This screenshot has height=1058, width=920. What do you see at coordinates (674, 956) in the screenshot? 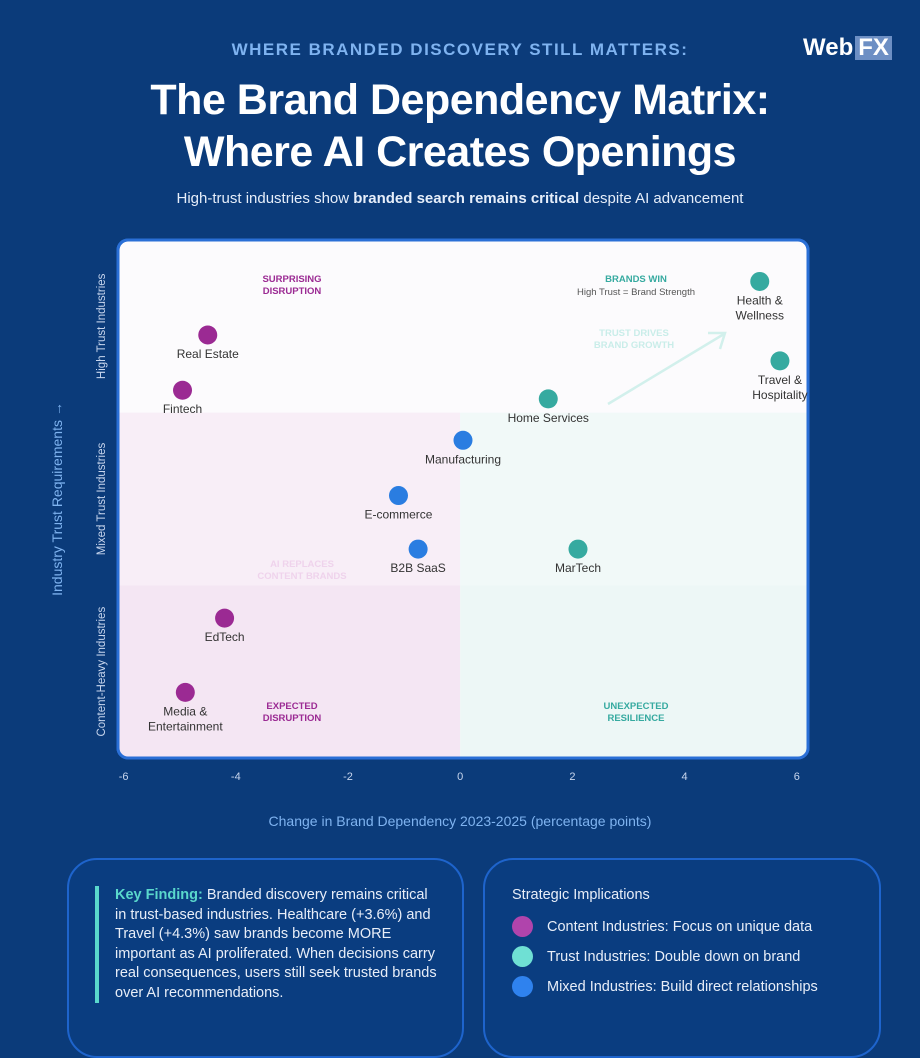
I see `implication-text: Trust Industries: Double down on brand` at bounding box center [674, 956].